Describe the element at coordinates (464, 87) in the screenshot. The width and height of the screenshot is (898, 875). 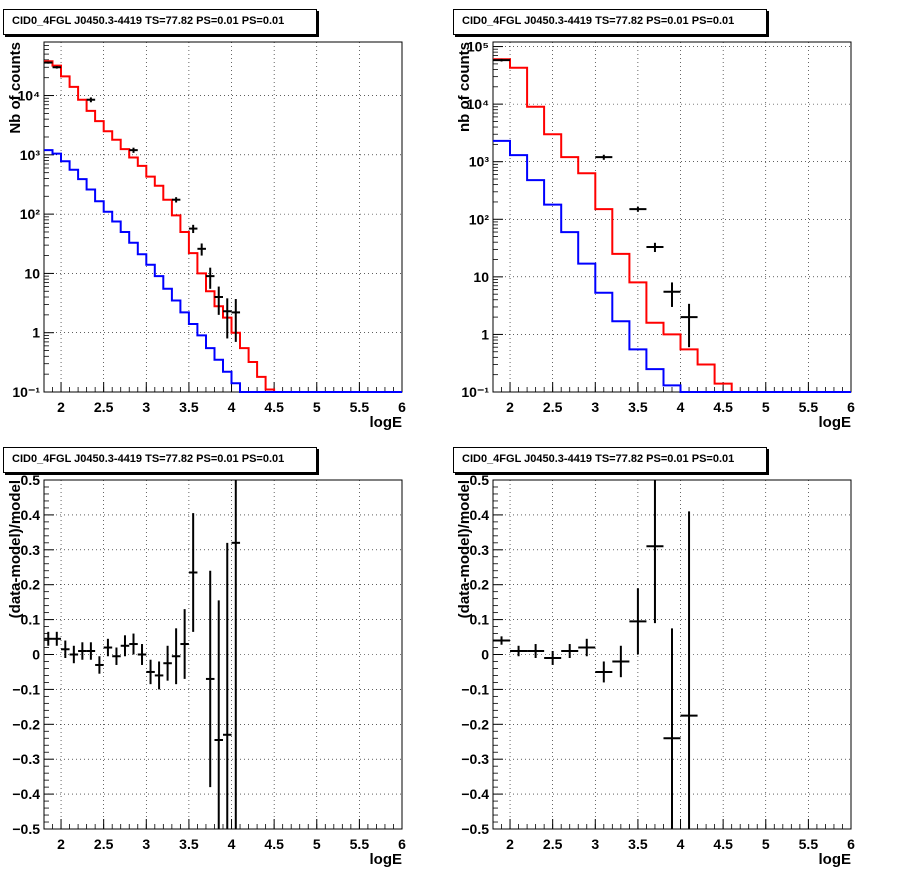
I see `y-axis-label: nb of counts` at that location.